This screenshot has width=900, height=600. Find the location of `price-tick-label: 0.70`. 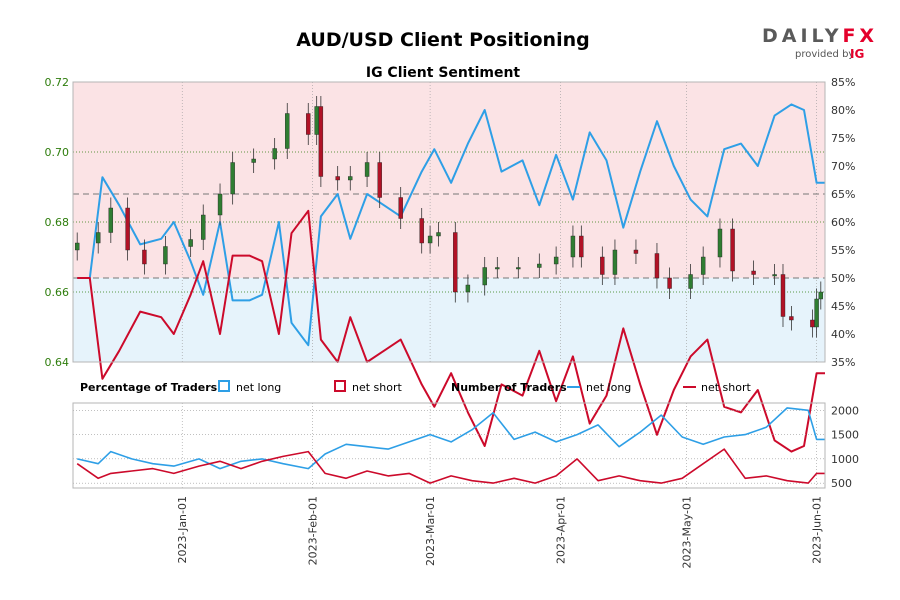

price-tick-label: 0.70 is located at coordinates (57, 152).